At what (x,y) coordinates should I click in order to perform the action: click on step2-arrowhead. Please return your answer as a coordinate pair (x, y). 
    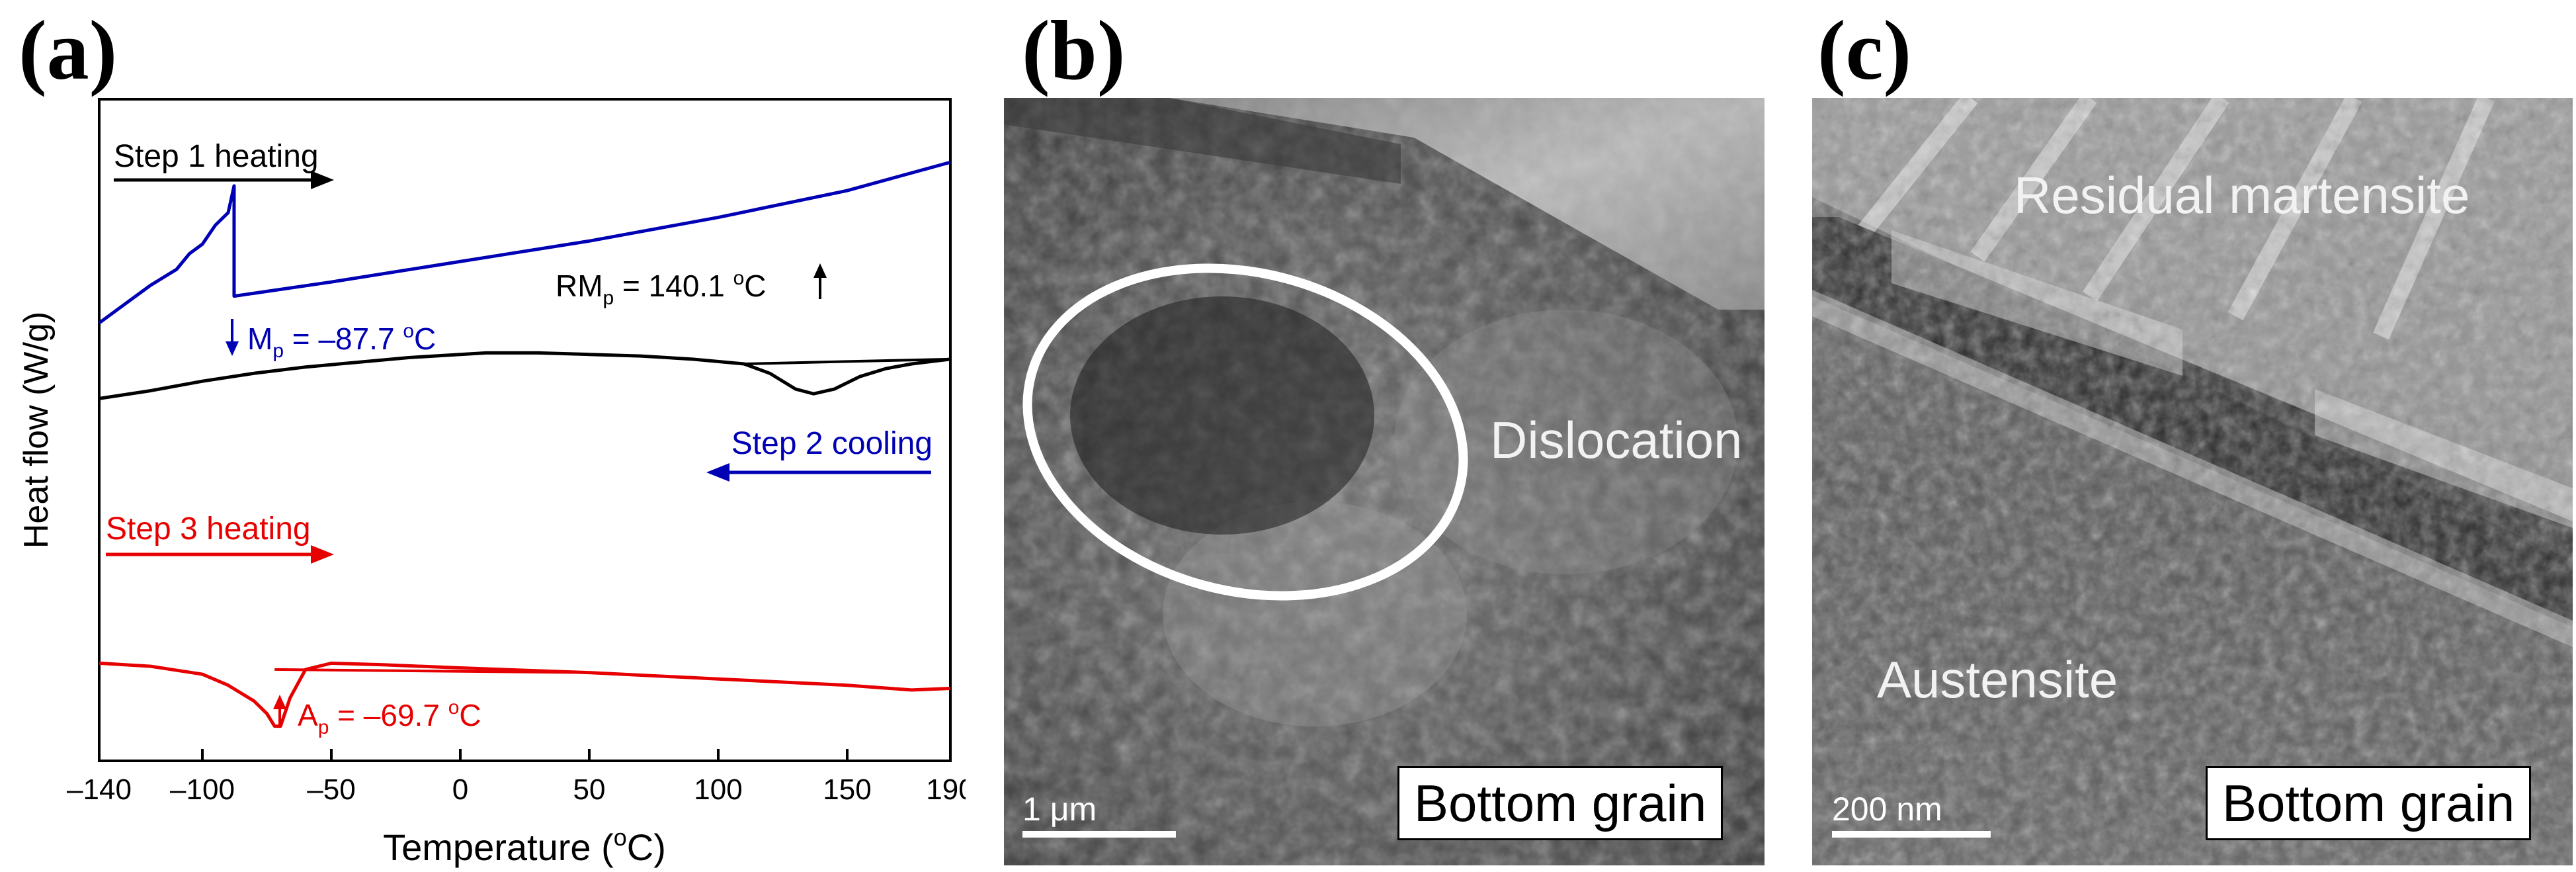
    Looking at the image, I should click on (718, 473).